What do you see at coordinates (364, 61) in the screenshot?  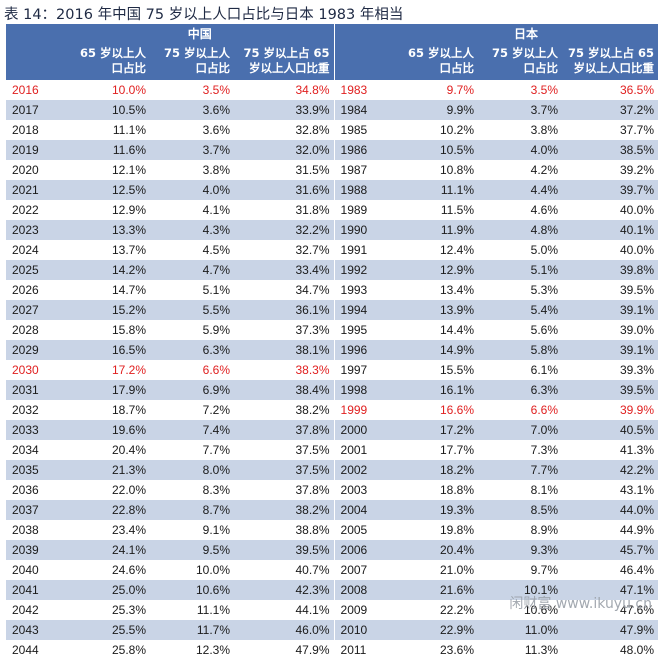 I see `header-year-jp` at bounding box center [364, 61].